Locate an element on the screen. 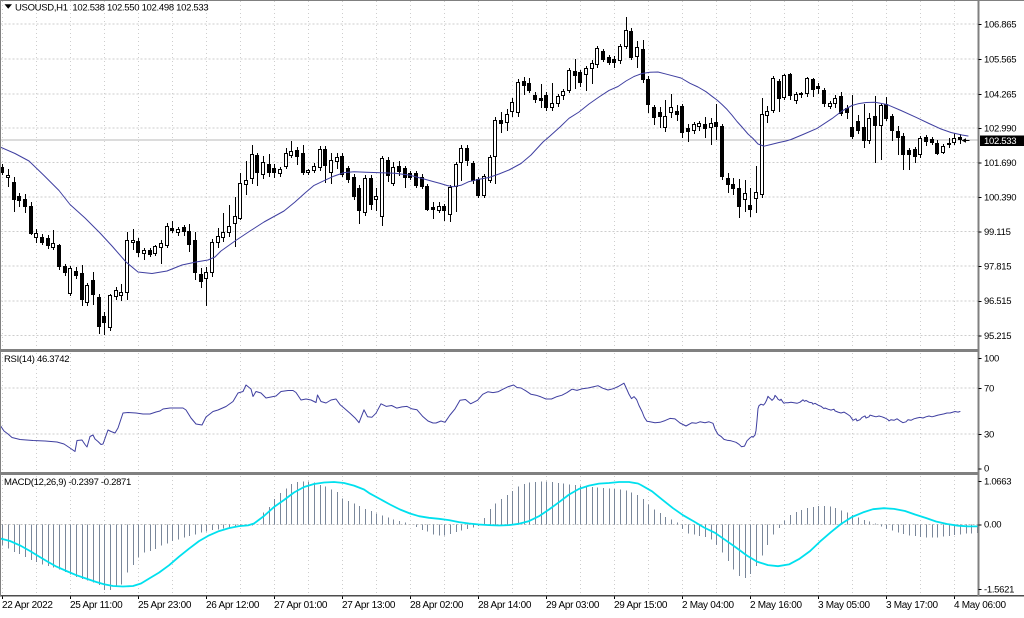 The width and height of the screenshot is (1024, 618). svg-text: MACD(12,26,9) -0.2397 -0.2871 is located at coordinates (67, 482).